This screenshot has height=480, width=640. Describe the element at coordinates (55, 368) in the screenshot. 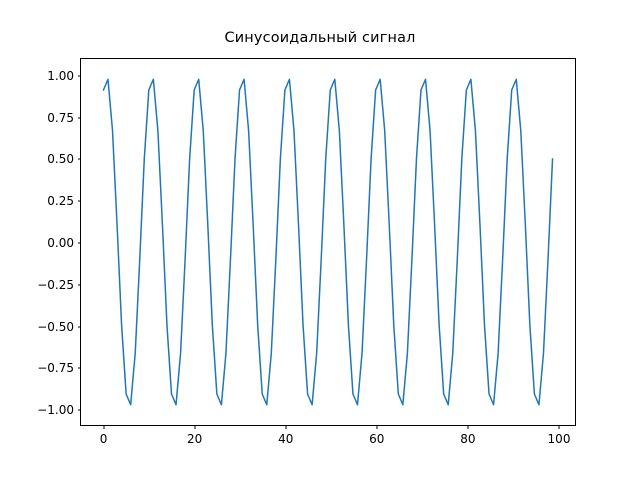

I see `y-tick-label: −0.75` at that location.